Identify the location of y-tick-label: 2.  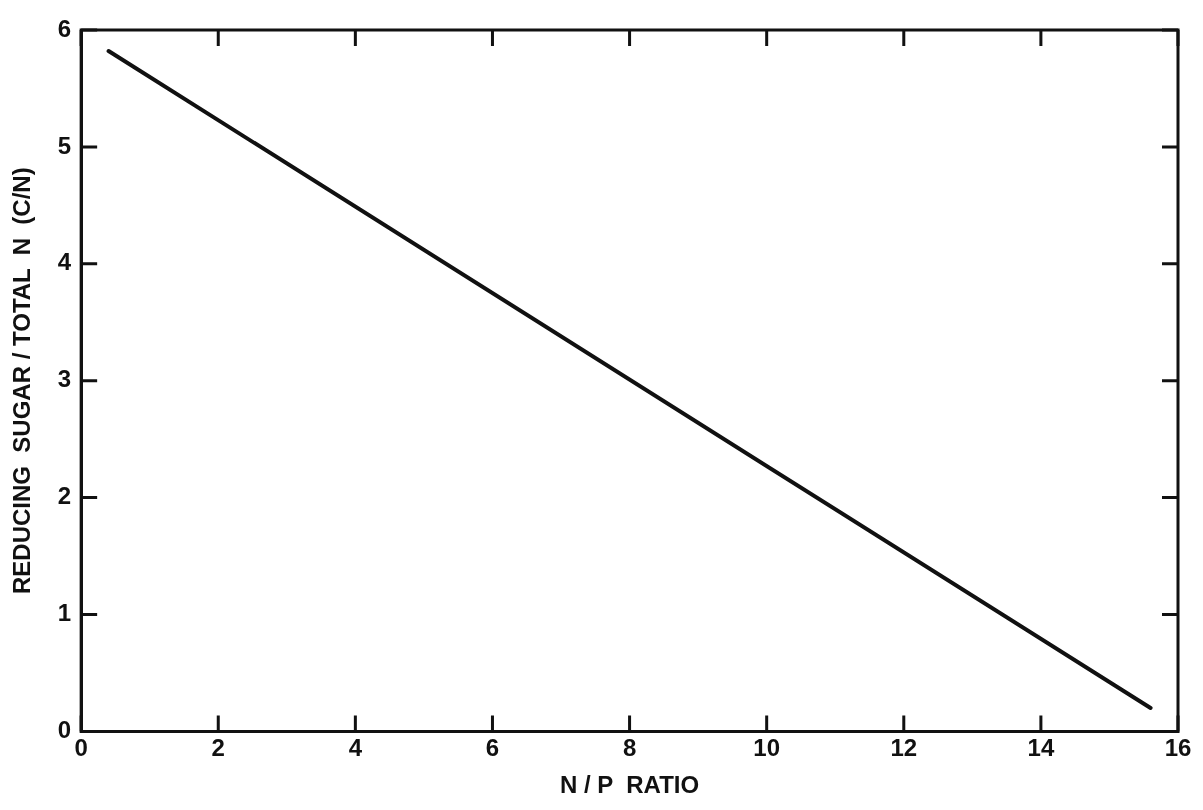
(64, 496).